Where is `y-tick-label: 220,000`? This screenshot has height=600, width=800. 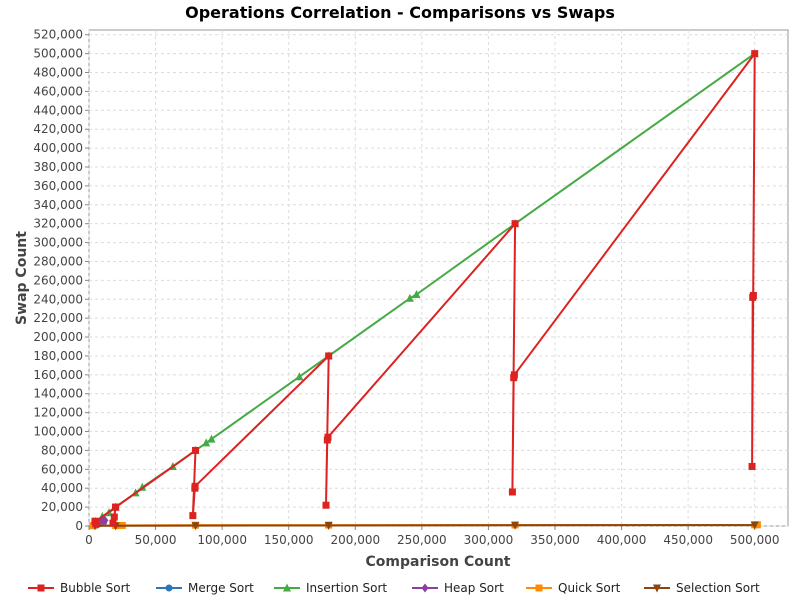 y-tick-label: 220,000 is located at coordinates (58, 318).